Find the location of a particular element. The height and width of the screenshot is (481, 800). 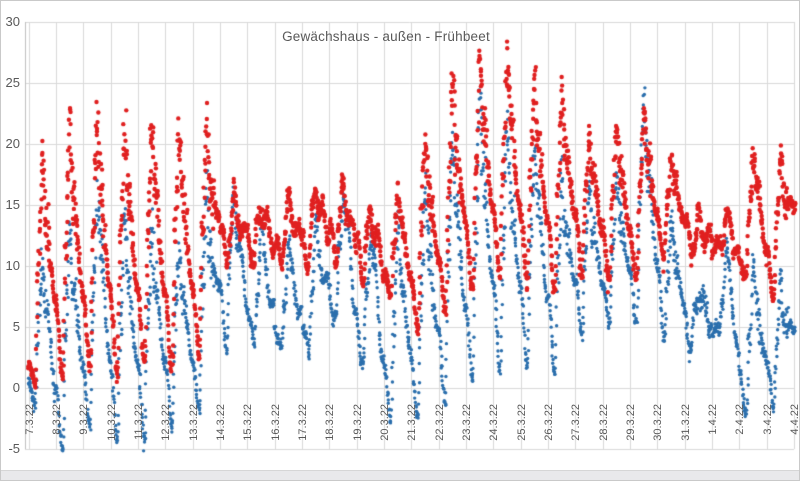

x-axis-tick-label: 19.3.22 is located at coordinates (357, 422).